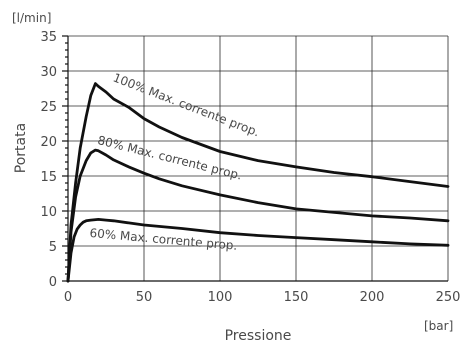  What do you see at coordinates (144, 297) in the screenshot?
I see `x-tick-label: 50` at bounding box center [144, 297].